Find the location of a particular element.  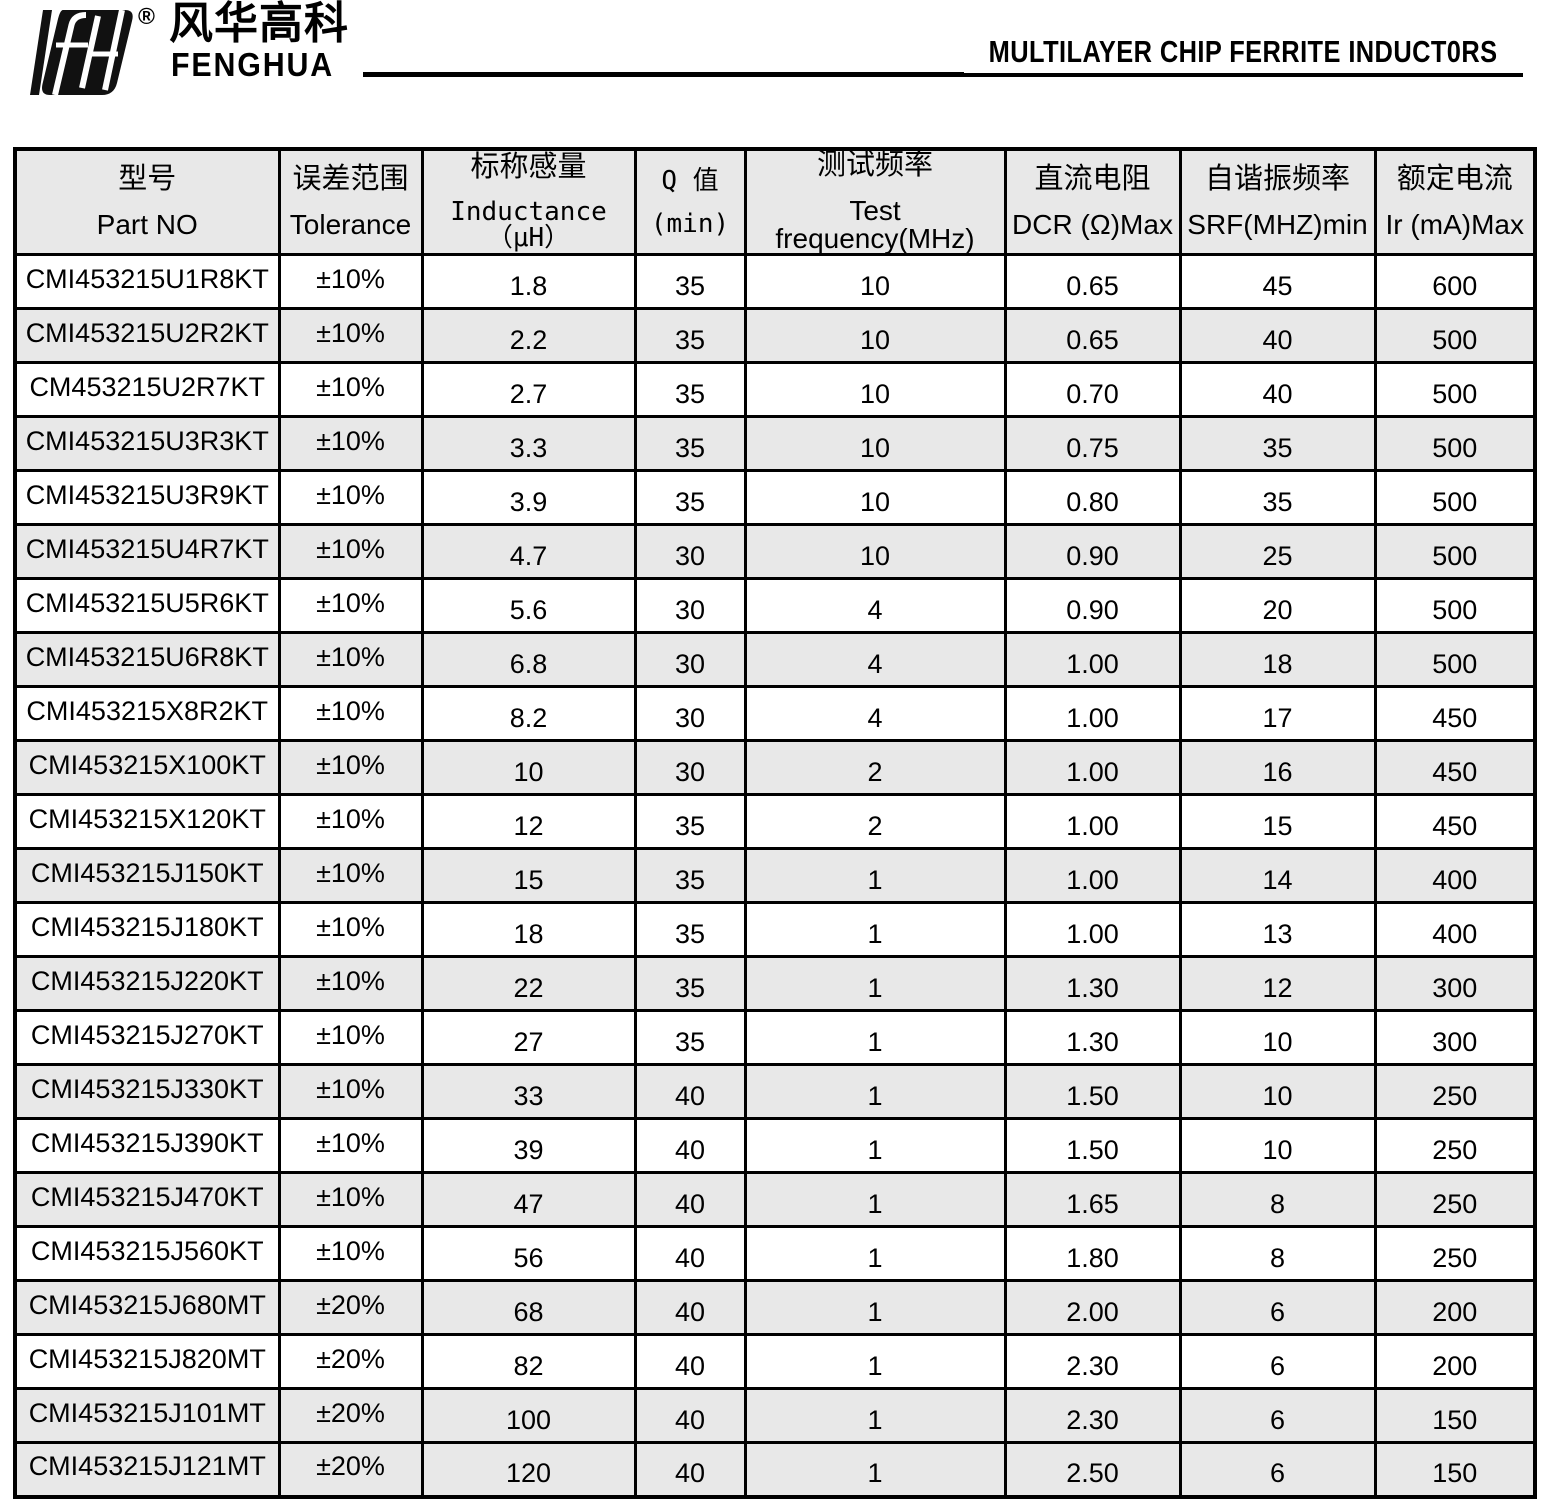

header-test-frequency: 测试频率 Test frequency(MHz) is located at coordinates (875, 201).